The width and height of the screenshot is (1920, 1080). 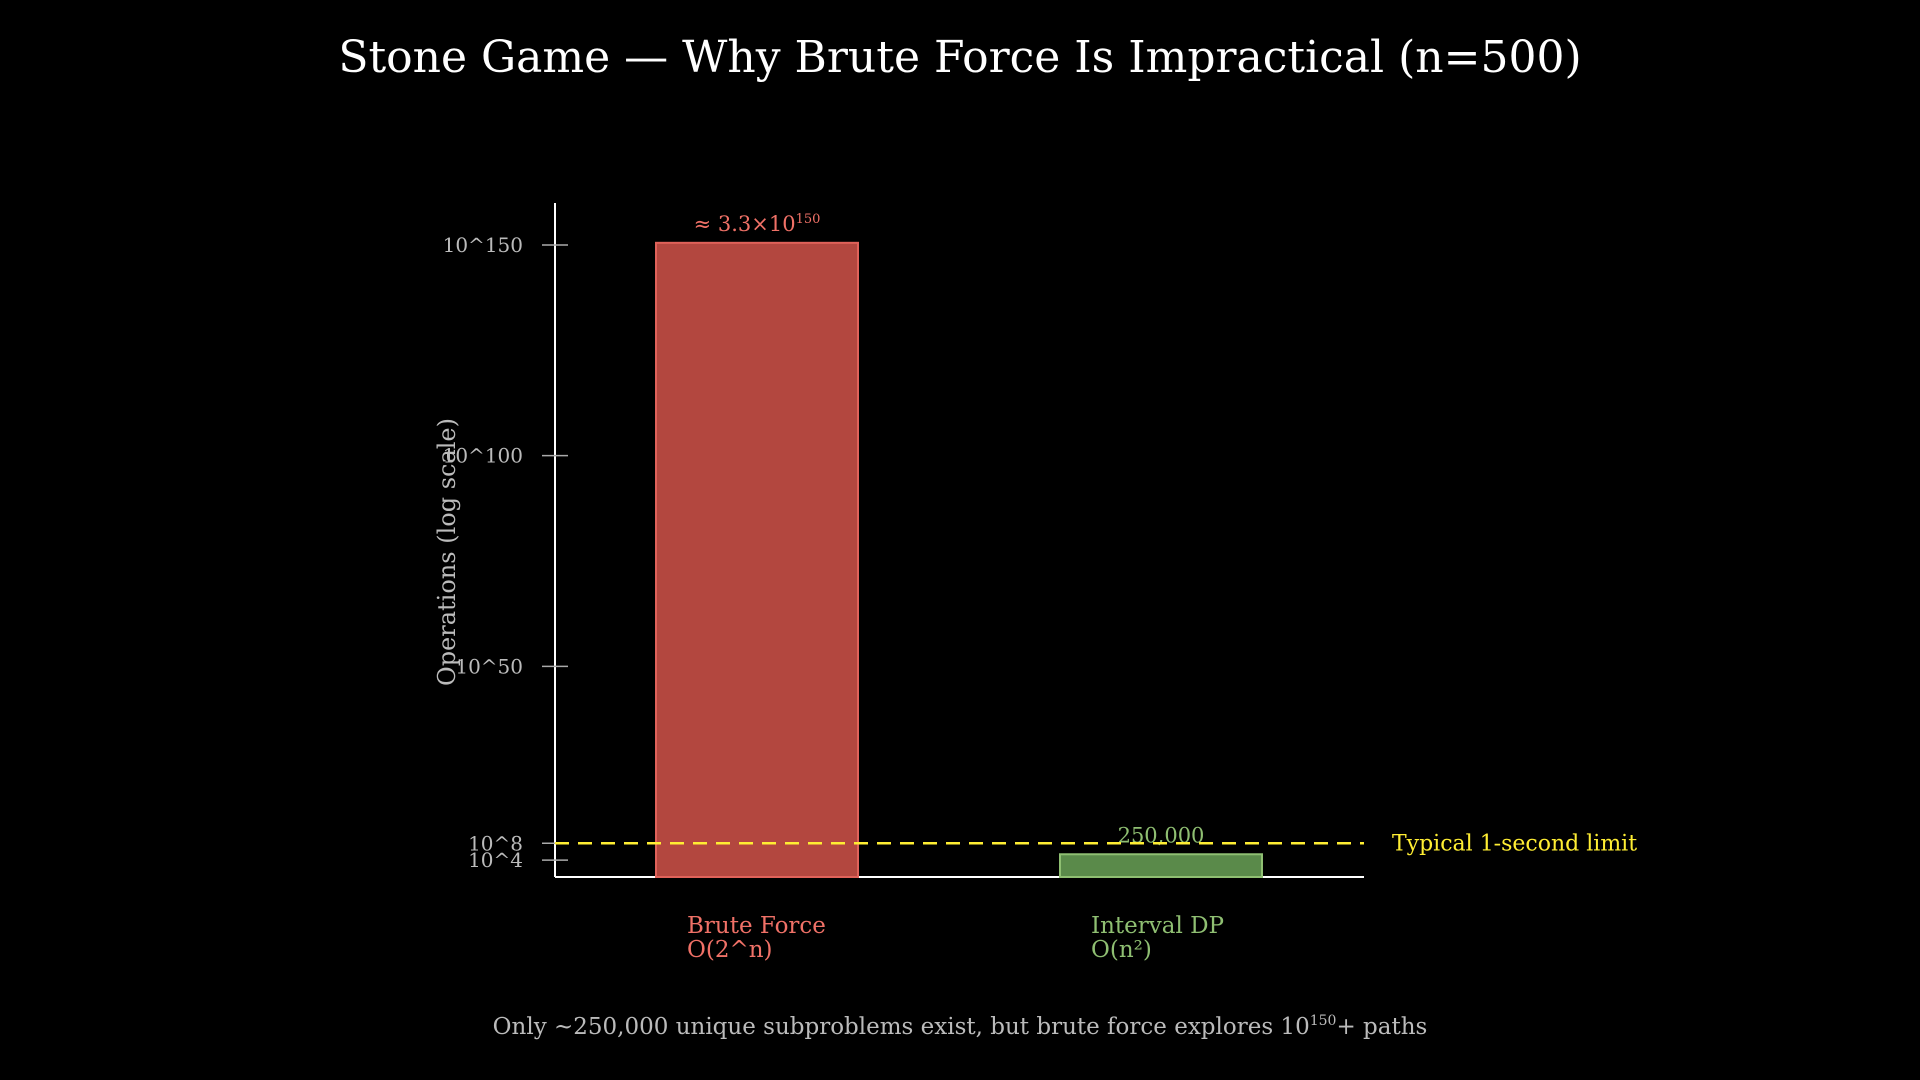 What do you see at coordinates (495, 860) in the screenshot?
I see `y-tick-label: 10^4` at bounding box center [495, 860].